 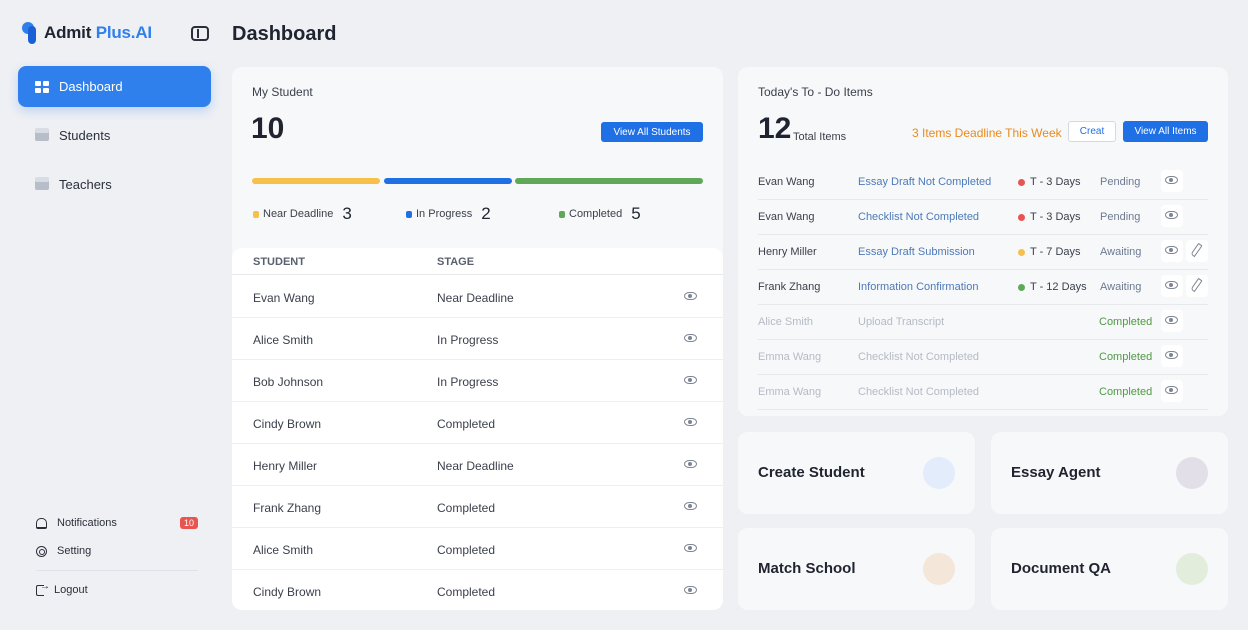 I want to click on student-name: Frank Zhang, so click(x=287, y=508).